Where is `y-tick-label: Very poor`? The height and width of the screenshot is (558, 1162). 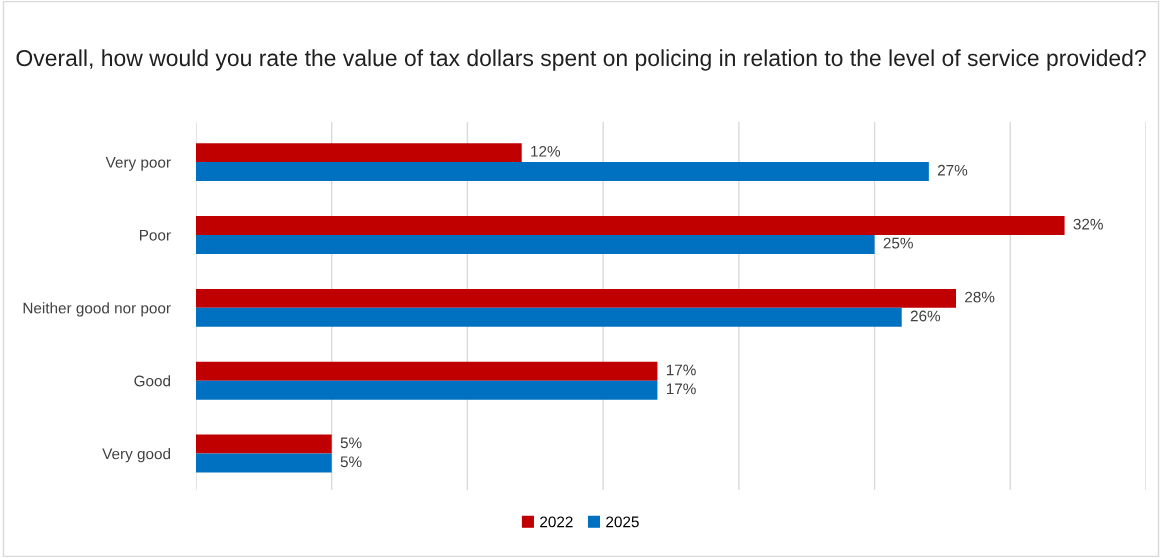
y-tick-label: Very poor is located at coordinates (138, 164).